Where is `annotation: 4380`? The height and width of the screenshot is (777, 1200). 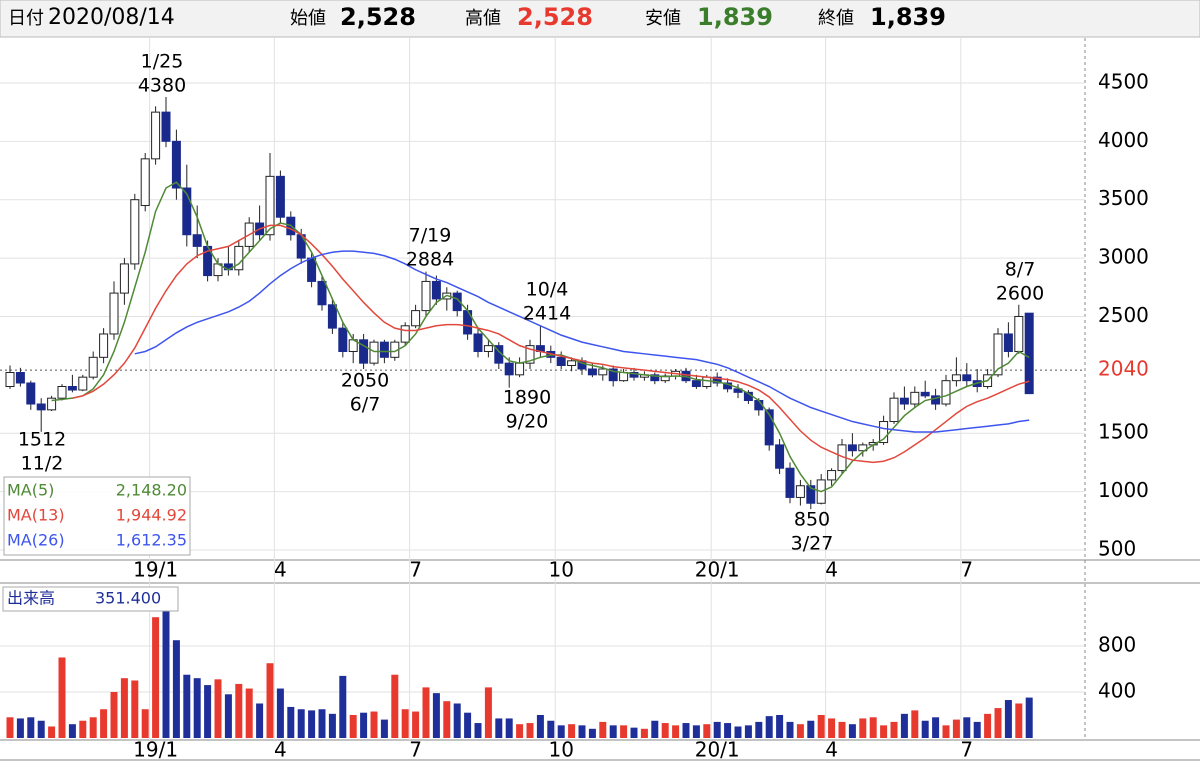
annotation: 4380 is located at coordinates (162, 86).